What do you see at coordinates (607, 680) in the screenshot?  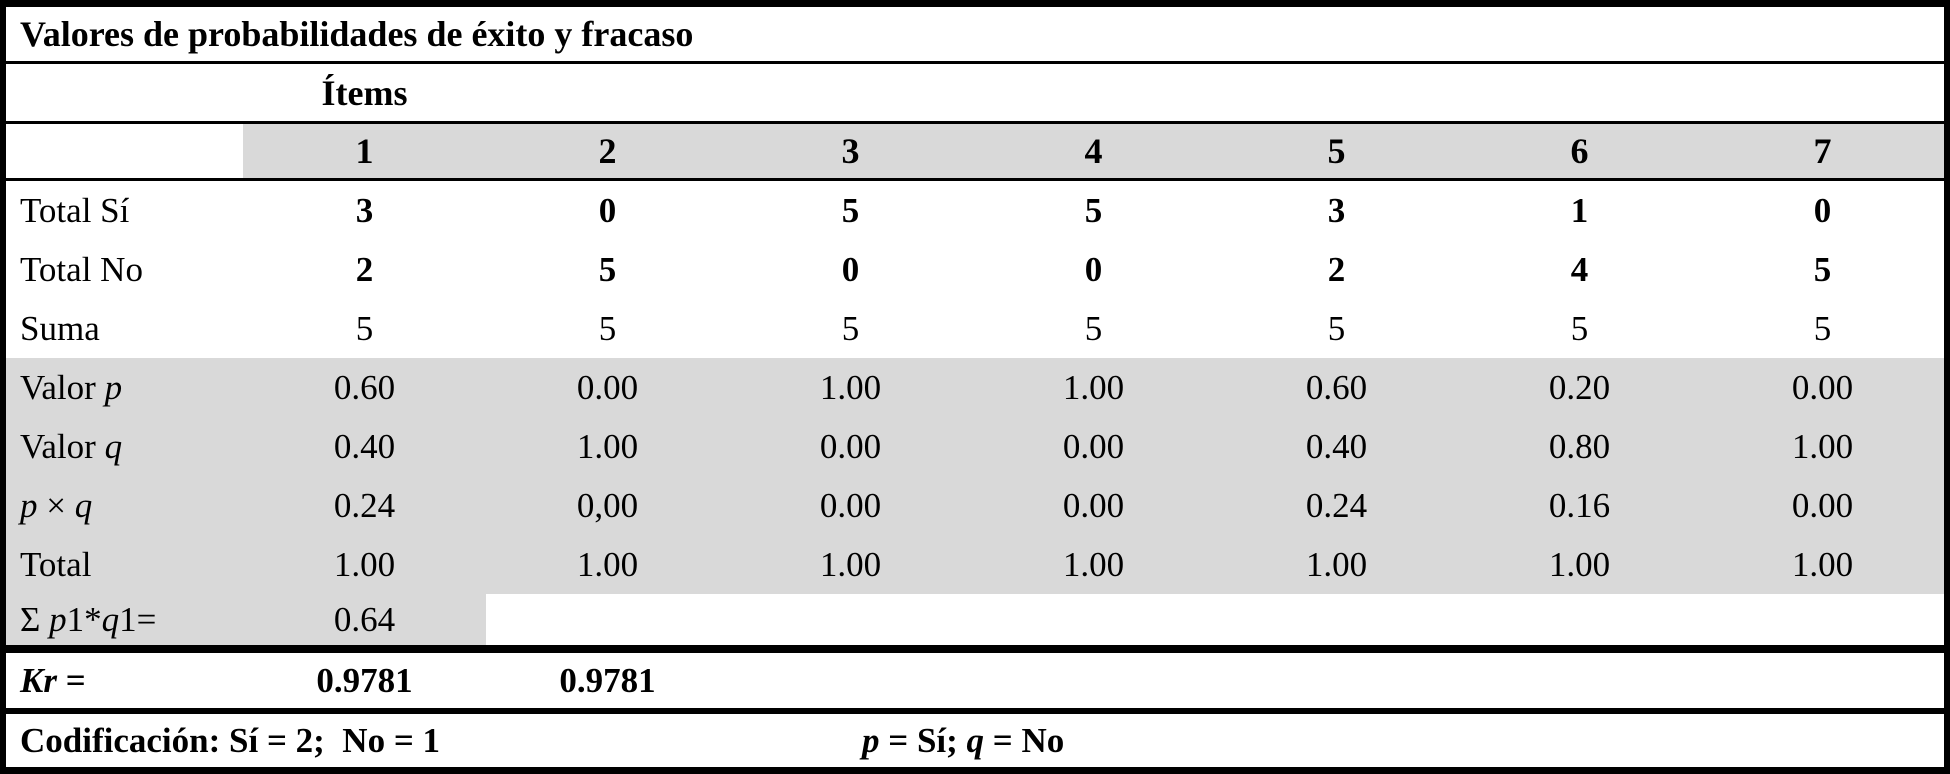 I see `kr-value-2: 0.9781` at bounding box center [607, 680].